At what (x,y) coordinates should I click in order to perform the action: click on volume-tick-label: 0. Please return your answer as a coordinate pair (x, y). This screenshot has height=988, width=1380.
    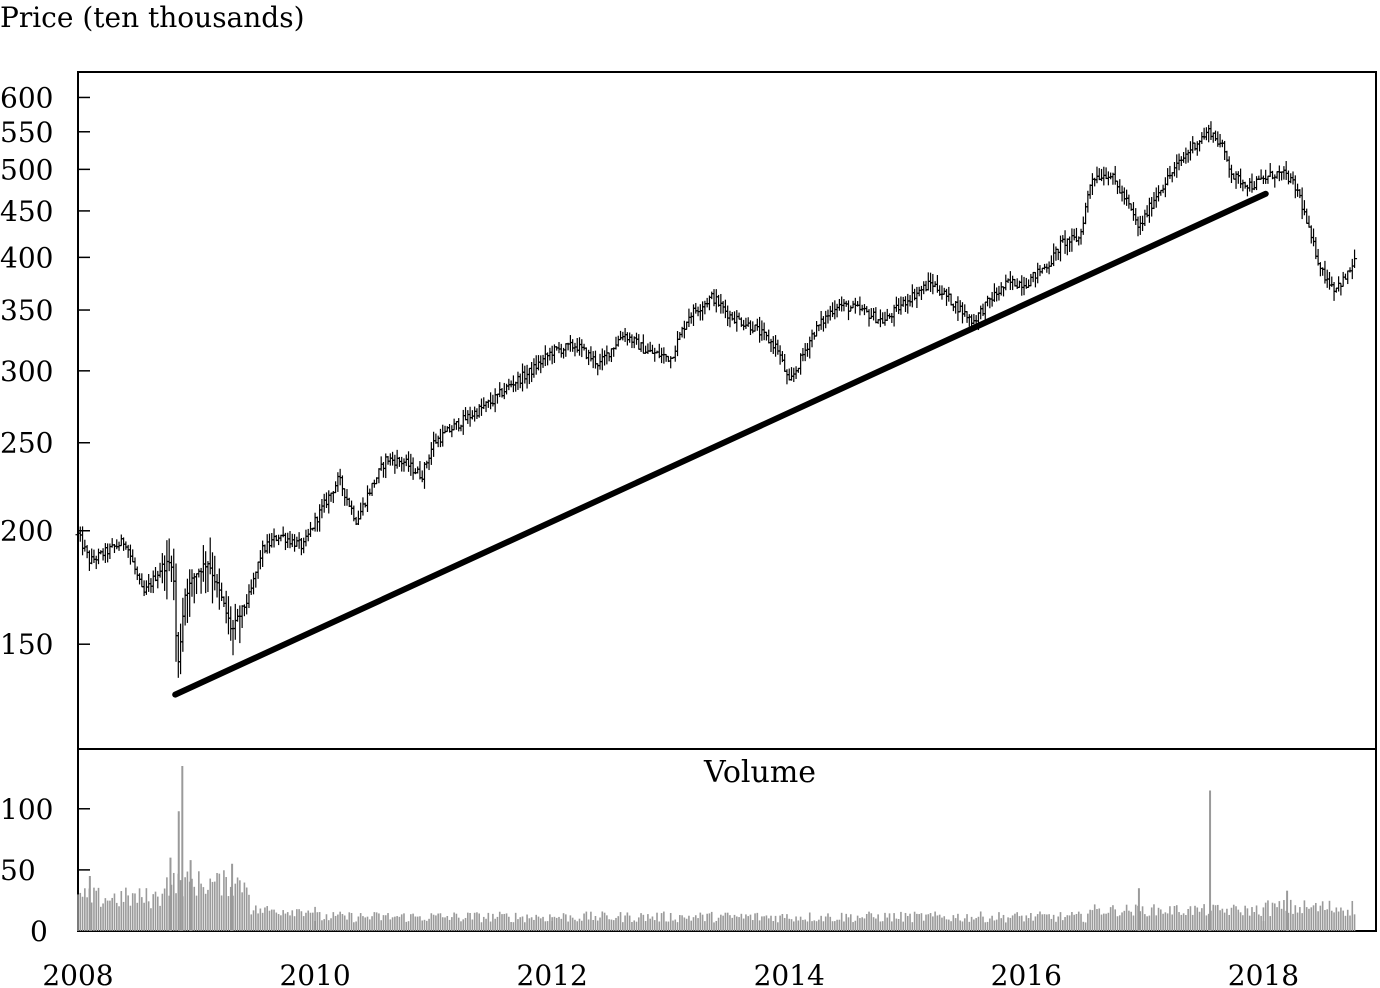
    Looking at the image, I should click on (39, 931).